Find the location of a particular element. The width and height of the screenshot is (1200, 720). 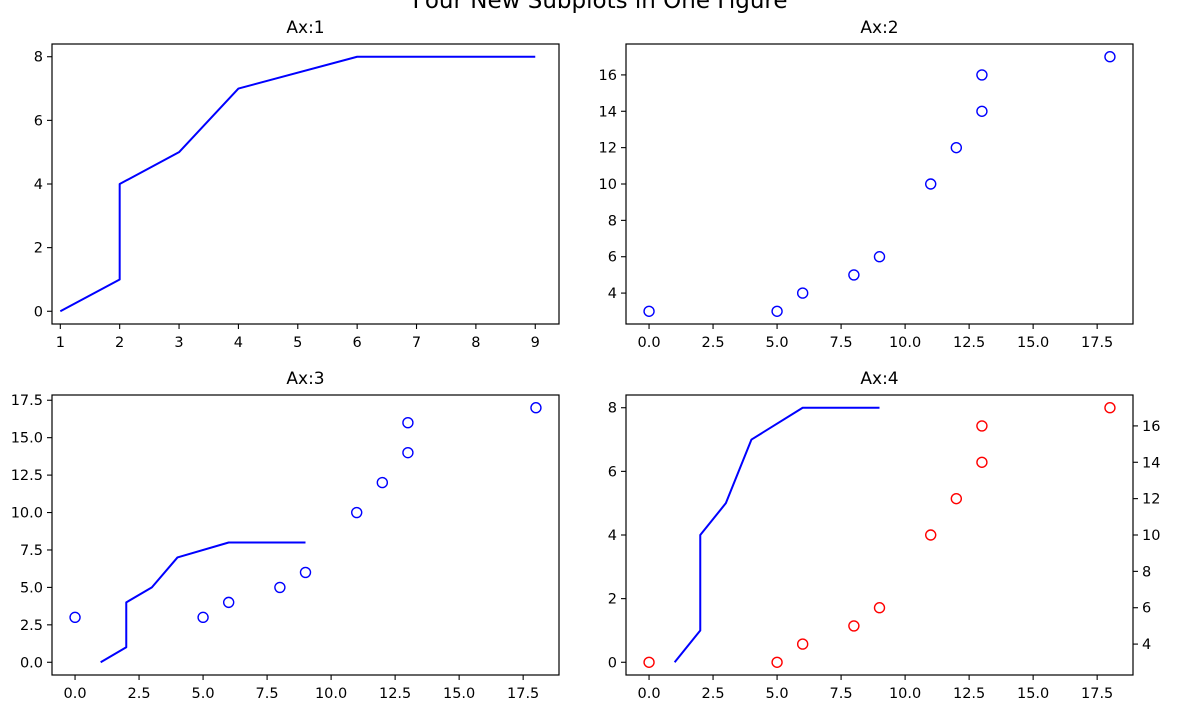

x-tick-label: 8 is located at coordinates (475, 343).